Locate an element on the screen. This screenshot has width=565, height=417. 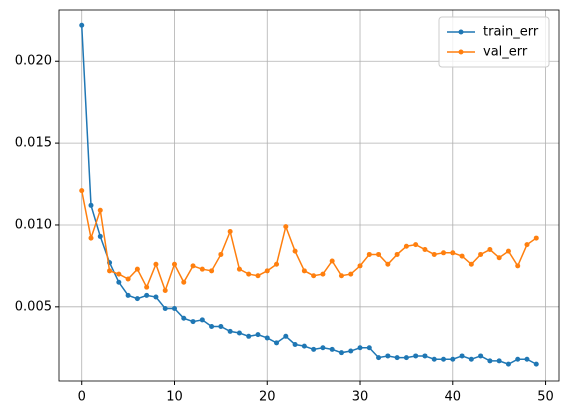
y-tick-label: 0.020 is located at coordinates (33, 61).